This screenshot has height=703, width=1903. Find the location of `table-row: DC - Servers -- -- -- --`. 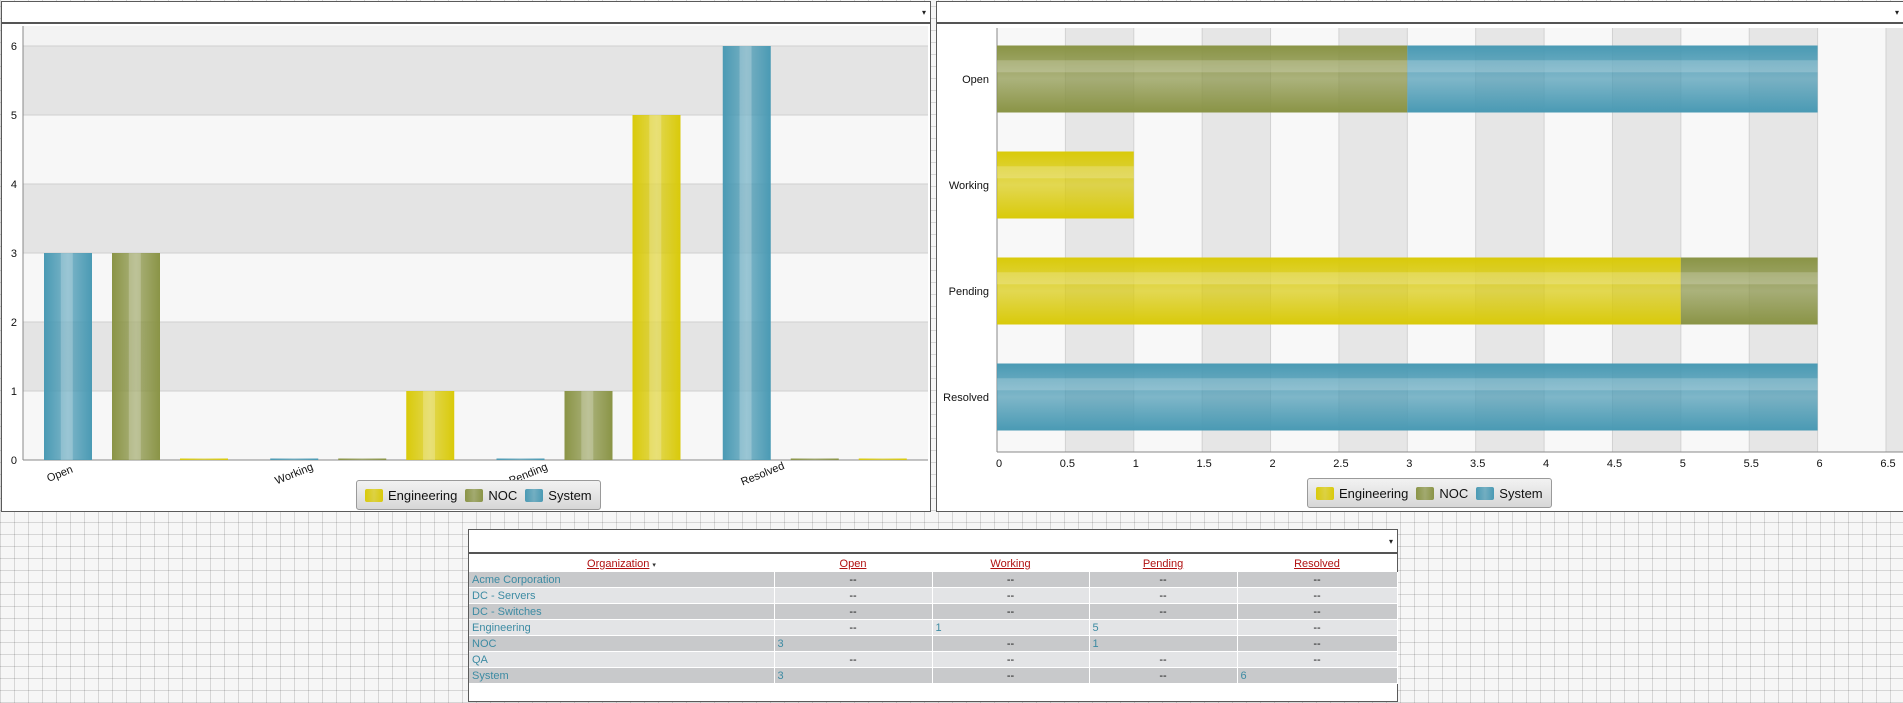

table-row: DC - Servers -- -- -- -- is located at coordinates (933, 595).